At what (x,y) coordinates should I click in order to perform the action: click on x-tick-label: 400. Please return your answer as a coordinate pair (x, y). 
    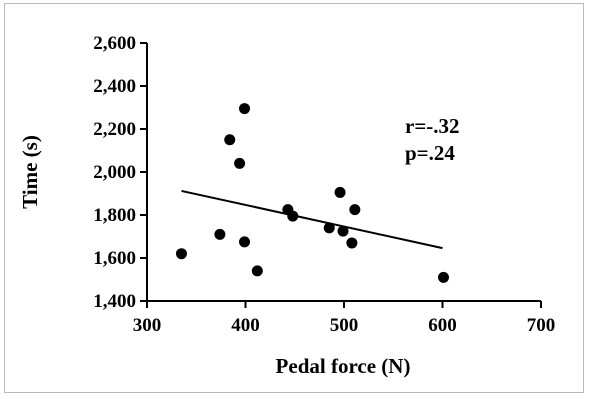
    Looking at the image, I should click on (245, 325).